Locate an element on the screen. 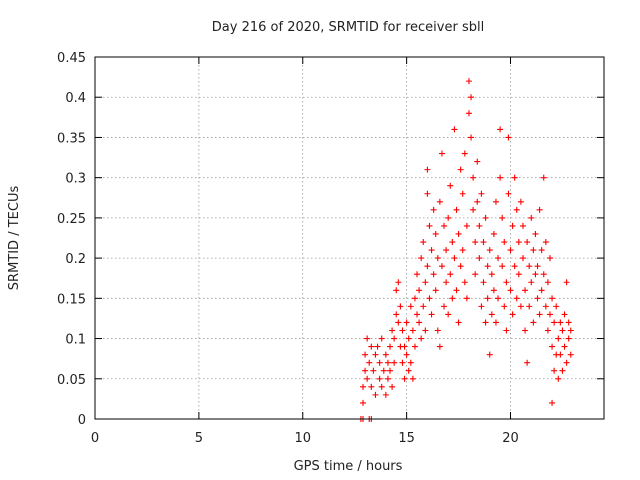 The height and width of the screenshot is (480, 640). y-tick-label: 0.45 is located at coordinates (71, 58).